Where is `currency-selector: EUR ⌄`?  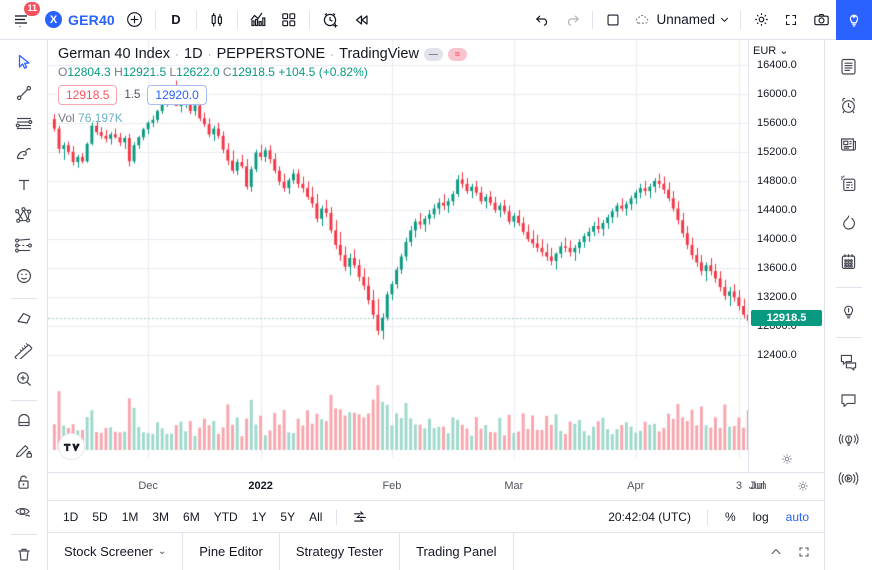
currency-selector: EUR ⌄ is located at coordinates (771, 50).